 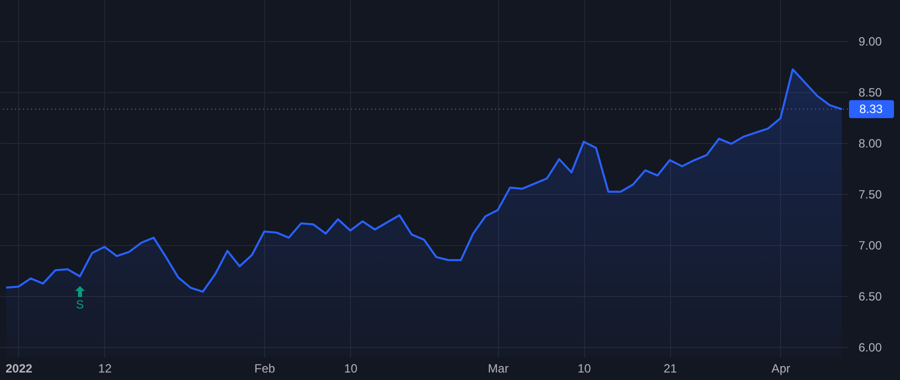 I want to click on x-tick-label: Apr, so click(x=781, y=369).